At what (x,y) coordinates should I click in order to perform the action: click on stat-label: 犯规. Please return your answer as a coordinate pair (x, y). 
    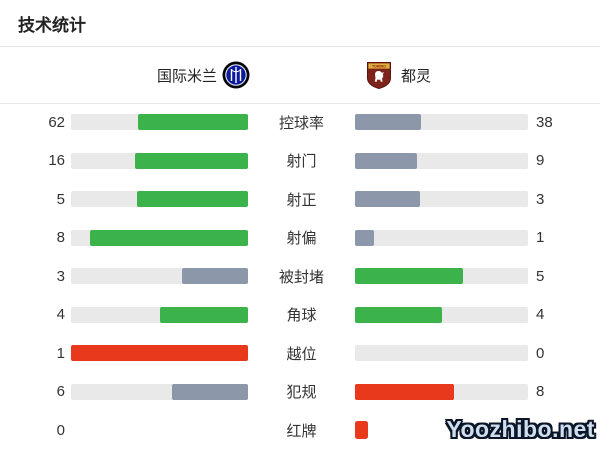
    Looking at the image, I should click on (301, 393).